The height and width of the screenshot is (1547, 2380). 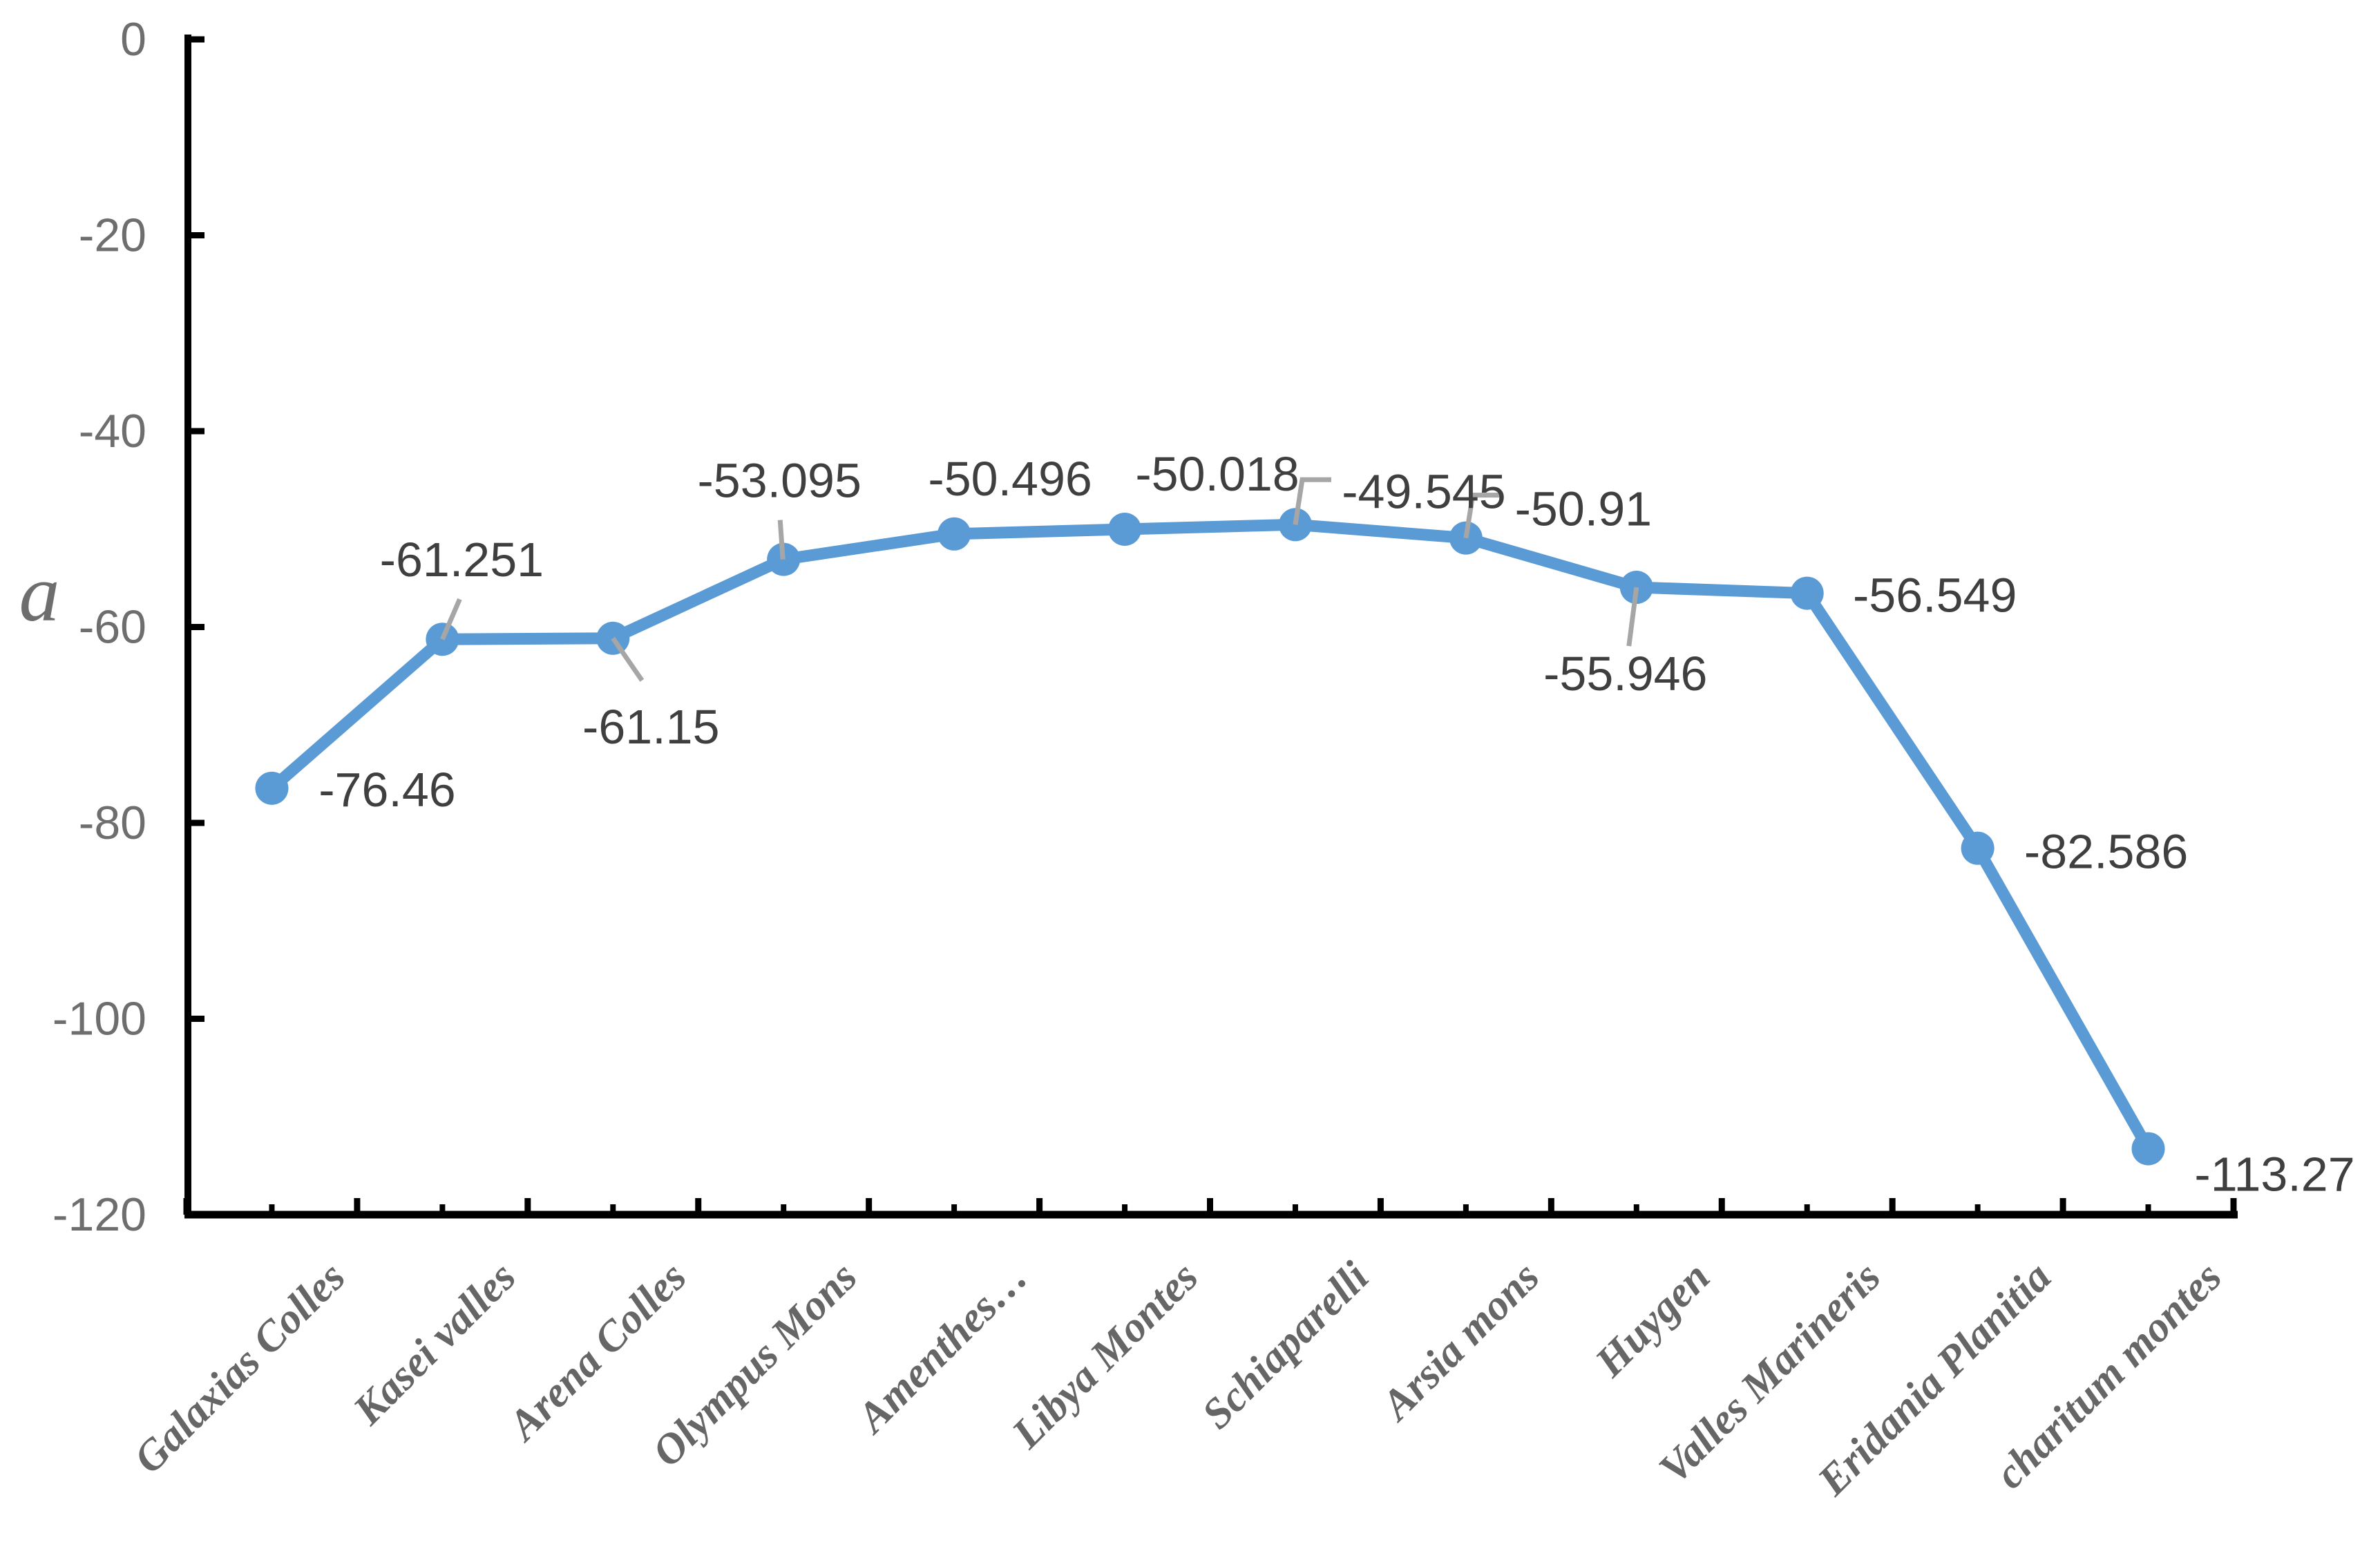 What do you see at coordinates (112, 823) in the screenshot?
I see `y-axis-tick-label: -80` at bounding box center [112, 823].